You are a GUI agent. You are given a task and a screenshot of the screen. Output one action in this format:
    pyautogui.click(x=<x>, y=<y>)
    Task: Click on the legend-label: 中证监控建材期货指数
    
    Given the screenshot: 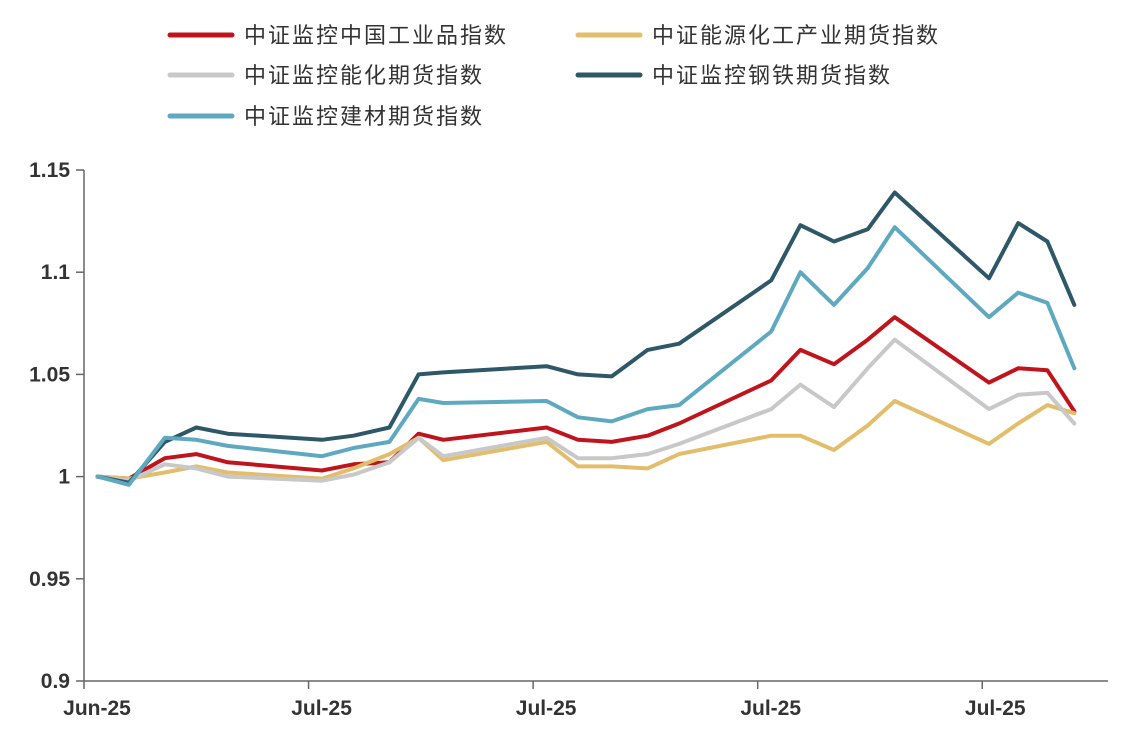 What is the action you would take?
    pyautogui.click(x=364, y=117)
    